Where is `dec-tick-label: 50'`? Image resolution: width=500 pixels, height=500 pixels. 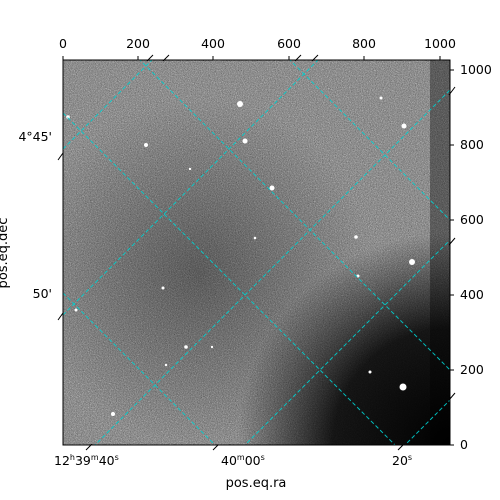 dec-tick-label: 50' is located at coordinates (42, 293).